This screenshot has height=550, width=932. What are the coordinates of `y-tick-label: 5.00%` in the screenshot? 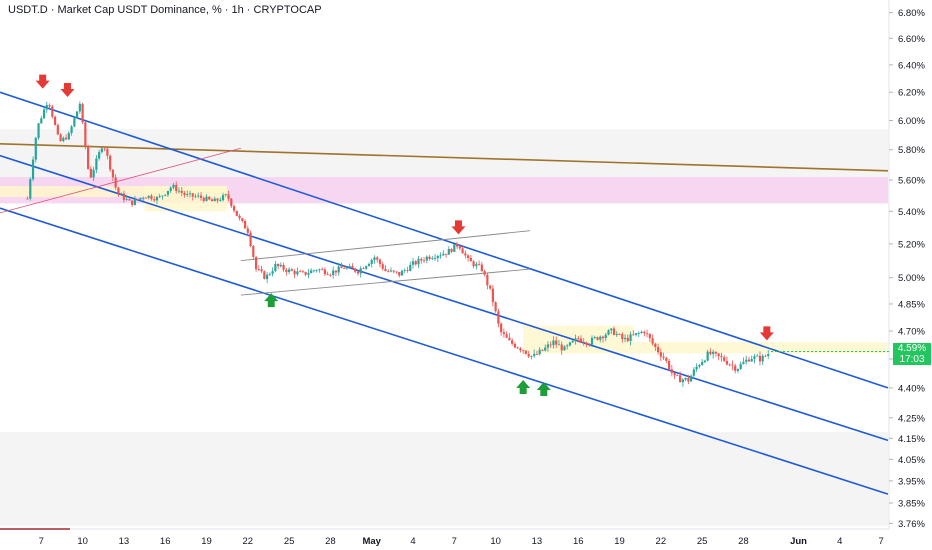 It's located at (911, 278).